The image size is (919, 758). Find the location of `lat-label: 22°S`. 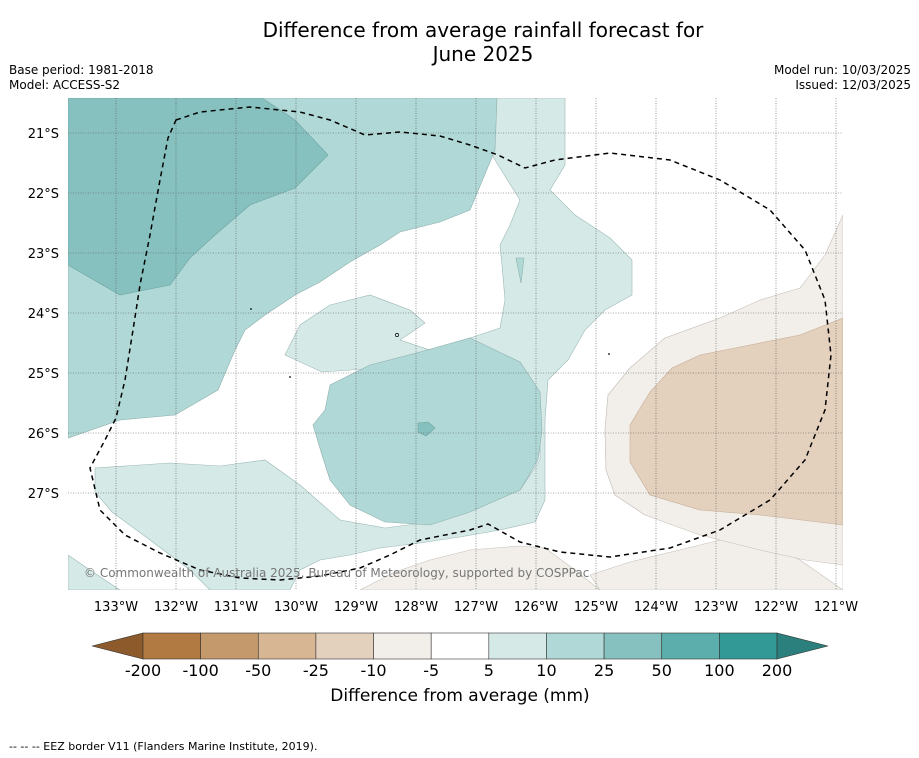

lat-label: 22°S is located at coordinates (43, 194).